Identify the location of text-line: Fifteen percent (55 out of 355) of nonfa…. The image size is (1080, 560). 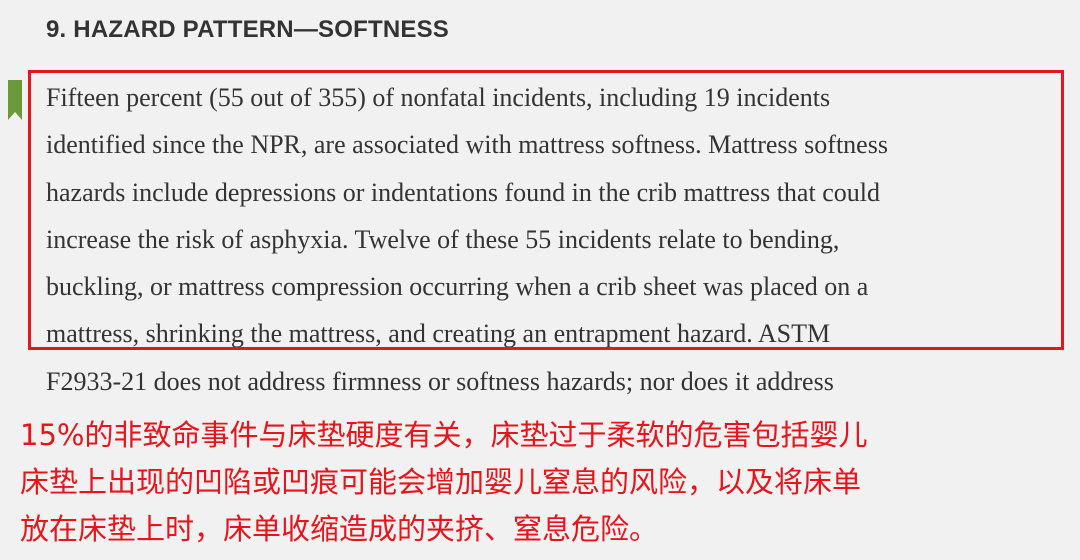
(438, 97).